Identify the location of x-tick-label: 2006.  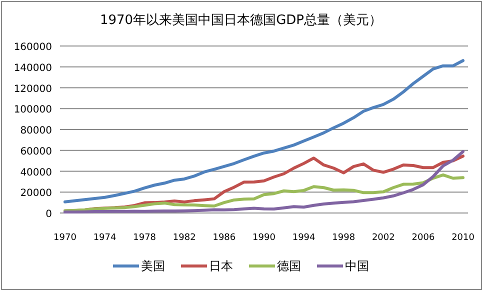
(423, 238).